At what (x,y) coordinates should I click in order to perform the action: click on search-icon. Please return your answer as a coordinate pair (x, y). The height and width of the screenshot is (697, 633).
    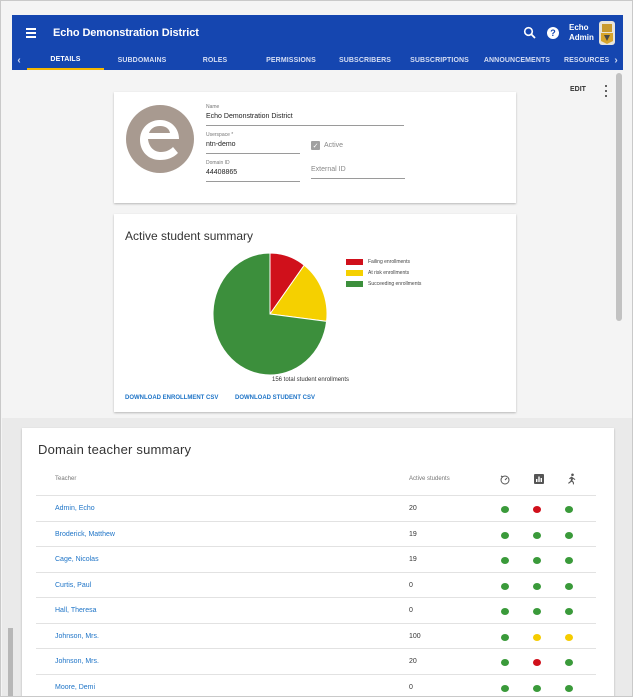
    Looking at the image, I should click on (530, 33).